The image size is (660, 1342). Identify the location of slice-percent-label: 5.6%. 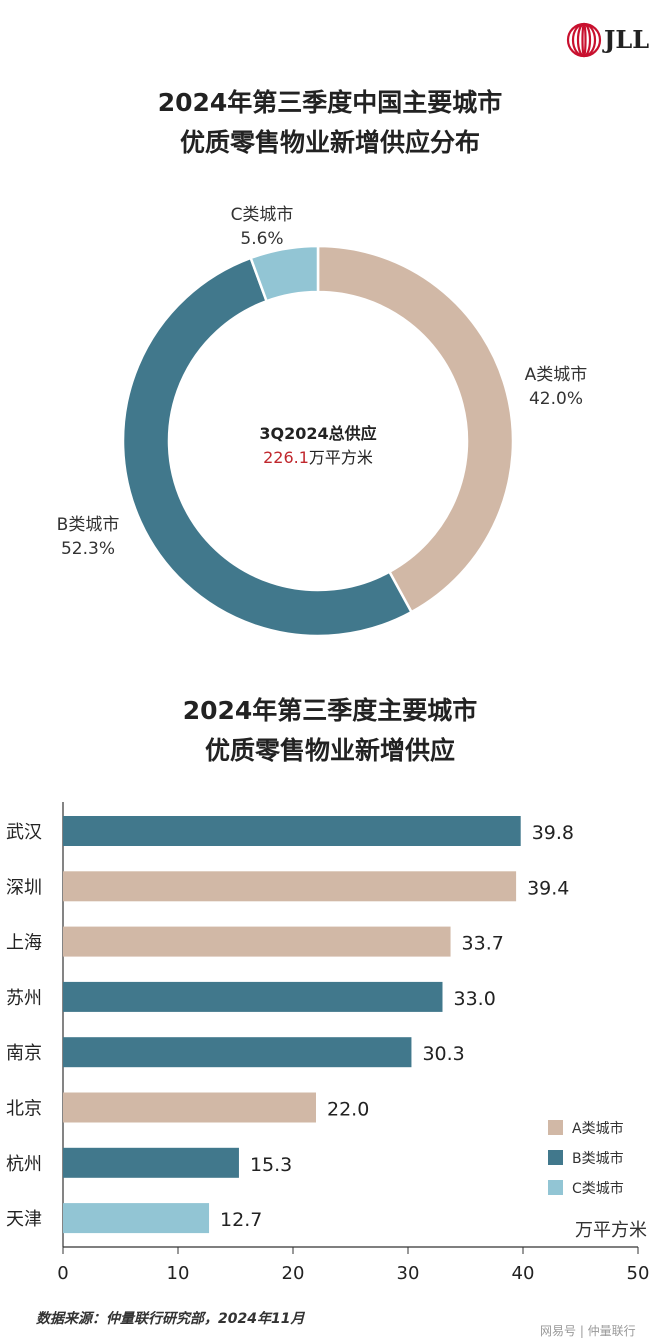
(261, 239).